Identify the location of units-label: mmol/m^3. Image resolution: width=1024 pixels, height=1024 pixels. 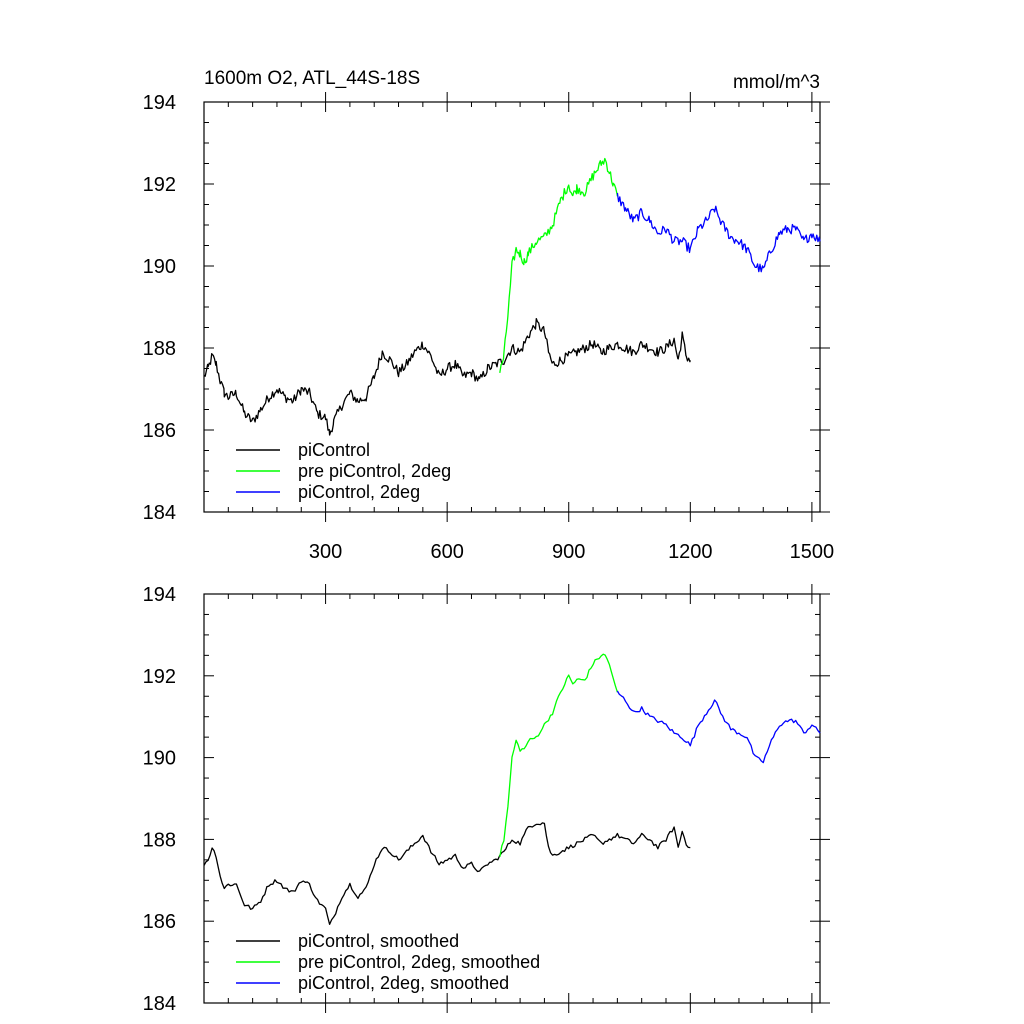
(776, 82).